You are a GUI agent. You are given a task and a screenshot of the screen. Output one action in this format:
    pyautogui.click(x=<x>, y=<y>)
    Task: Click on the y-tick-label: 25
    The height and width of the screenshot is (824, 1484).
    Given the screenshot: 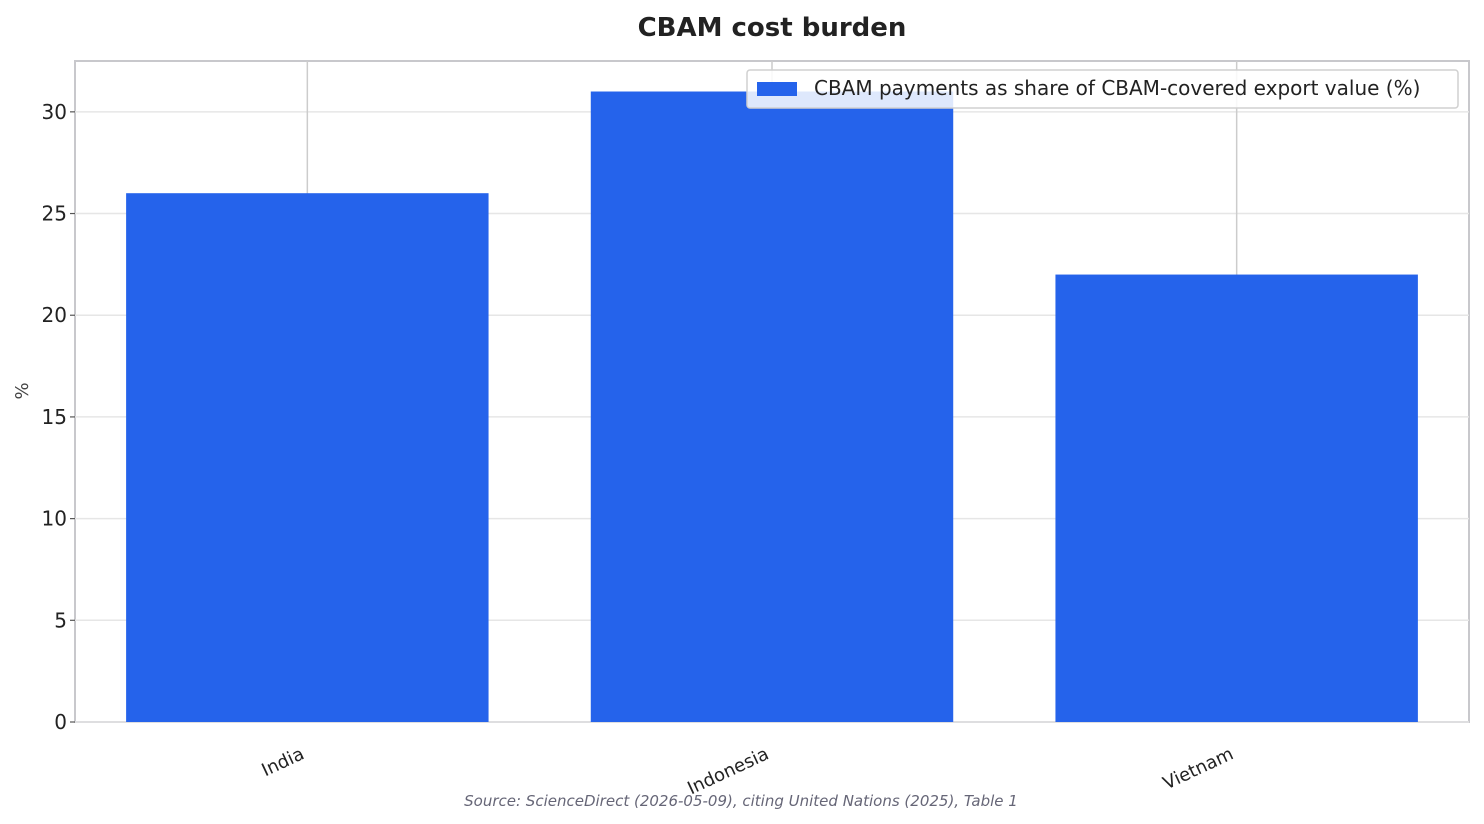 What is the action you would take?
    pyautogui.click(x=54, y=214)
    